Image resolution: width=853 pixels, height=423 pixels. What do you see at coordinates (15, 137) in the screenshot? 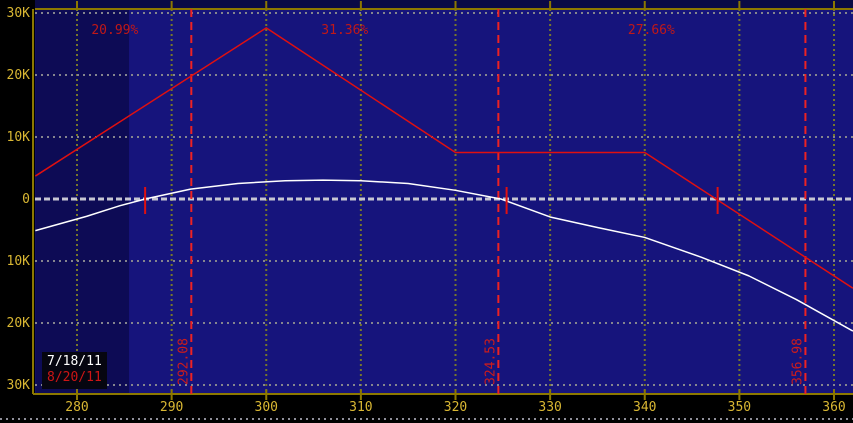
I see `y-tick-label: + 10K` at bounding box center [15, 137].